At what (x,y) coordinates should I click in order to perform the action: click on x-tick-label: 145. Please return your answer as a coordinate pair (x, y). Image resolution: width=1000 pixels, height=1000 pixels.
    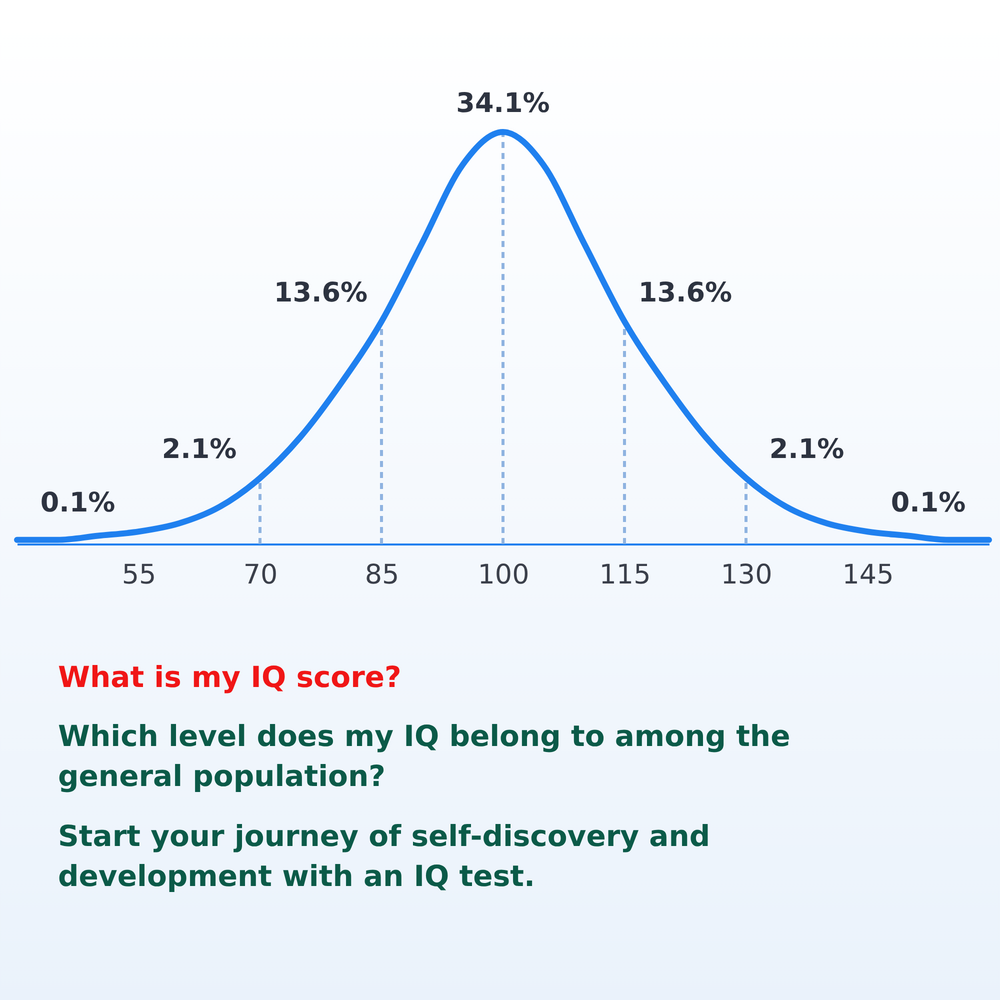
    Looking at the image, I should click on (868, 575).